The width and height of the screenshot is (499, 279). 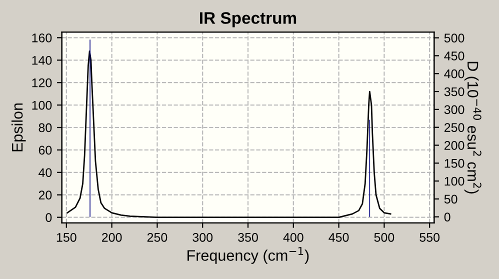 What do you see at coordinates (454, 73) in the screenshot?
I see `y2-tick-label: 400` at bounding box center [454, 73].